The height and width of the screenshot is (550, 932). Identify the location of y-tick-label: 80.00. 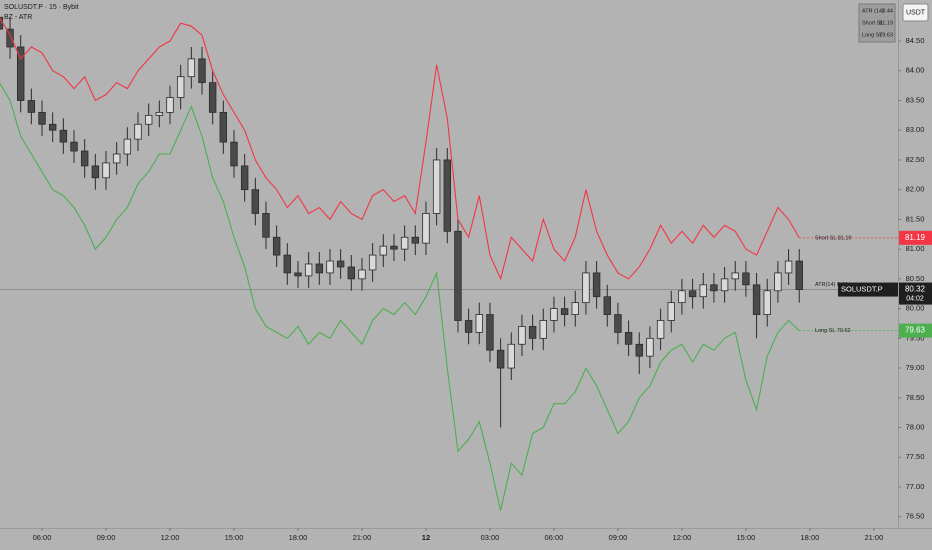
(915, 308).